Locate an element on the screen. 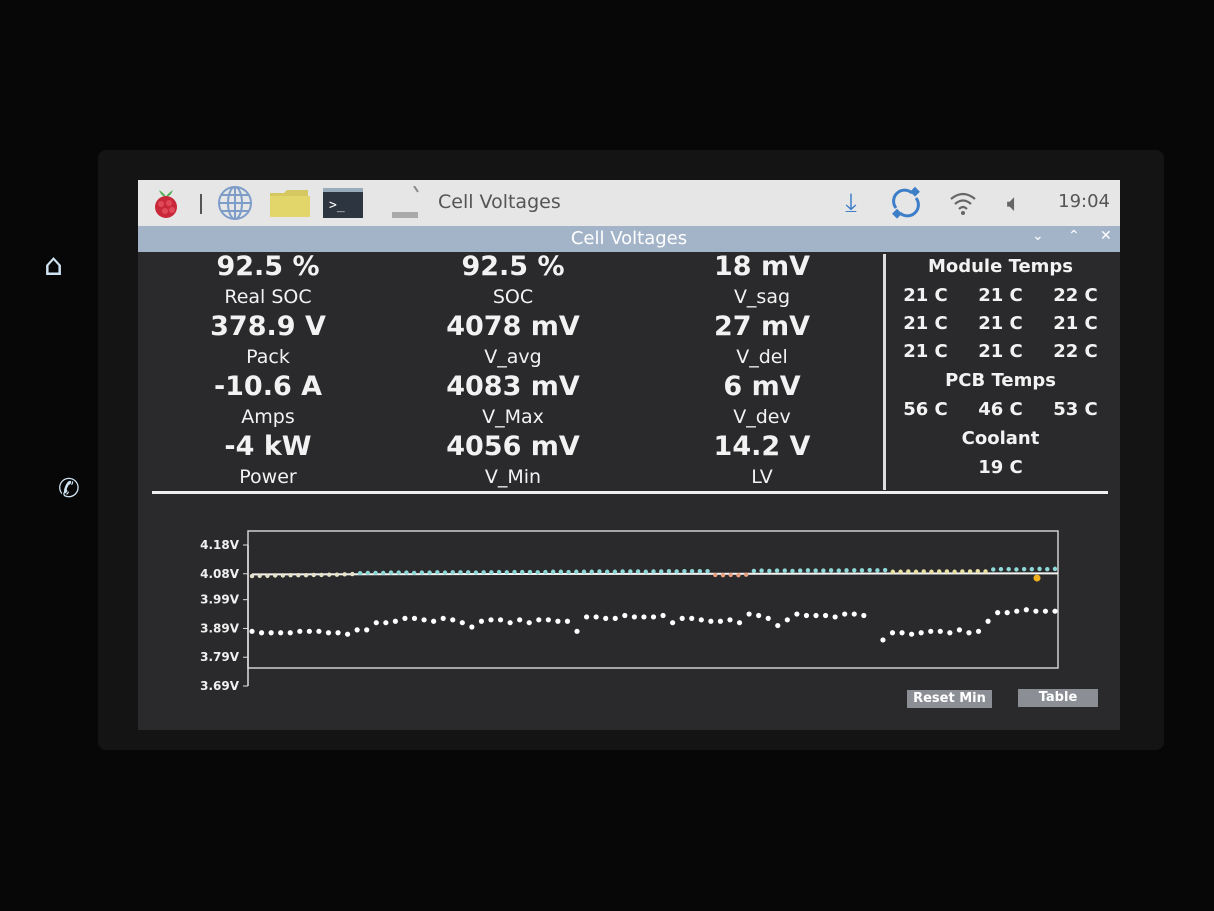  terminal-icon: >_ is located at coordinates (343, 203).